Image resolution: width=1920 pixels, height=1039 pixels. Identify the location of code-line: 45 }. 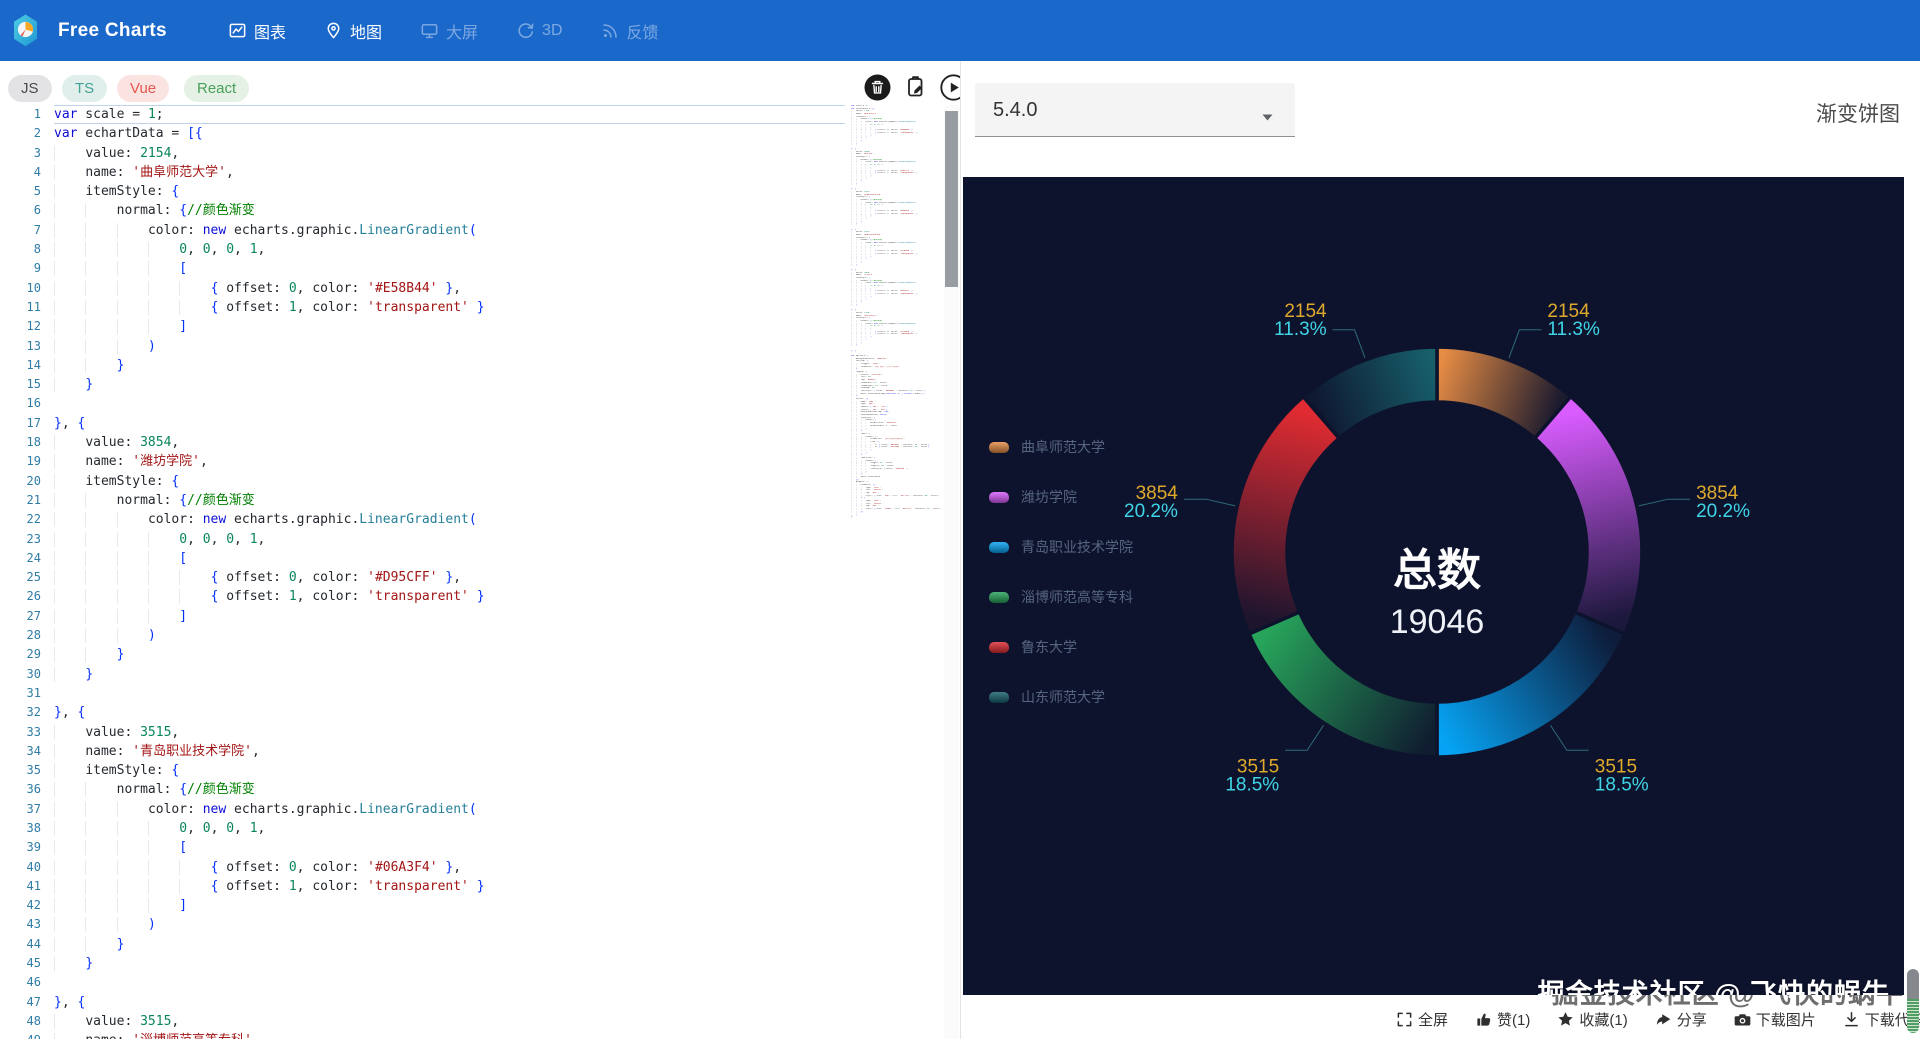
(422, 963).